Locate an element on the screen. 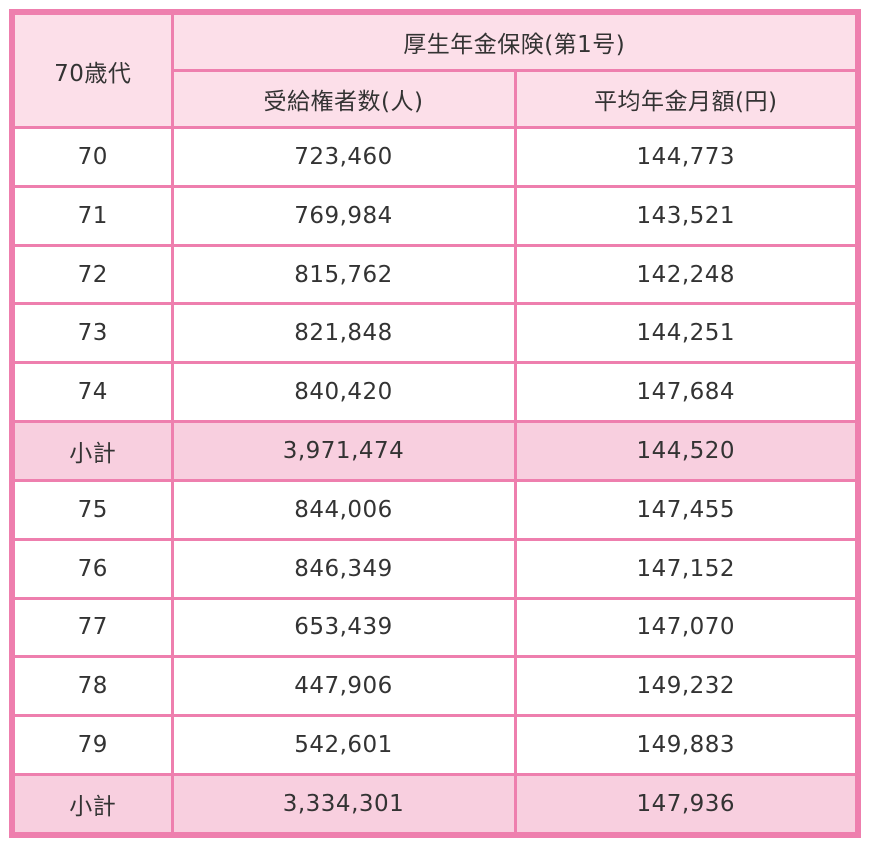 The image size is (870, 847). beneficiaries-cell: 844,006 is located at coordinates (343, 509).